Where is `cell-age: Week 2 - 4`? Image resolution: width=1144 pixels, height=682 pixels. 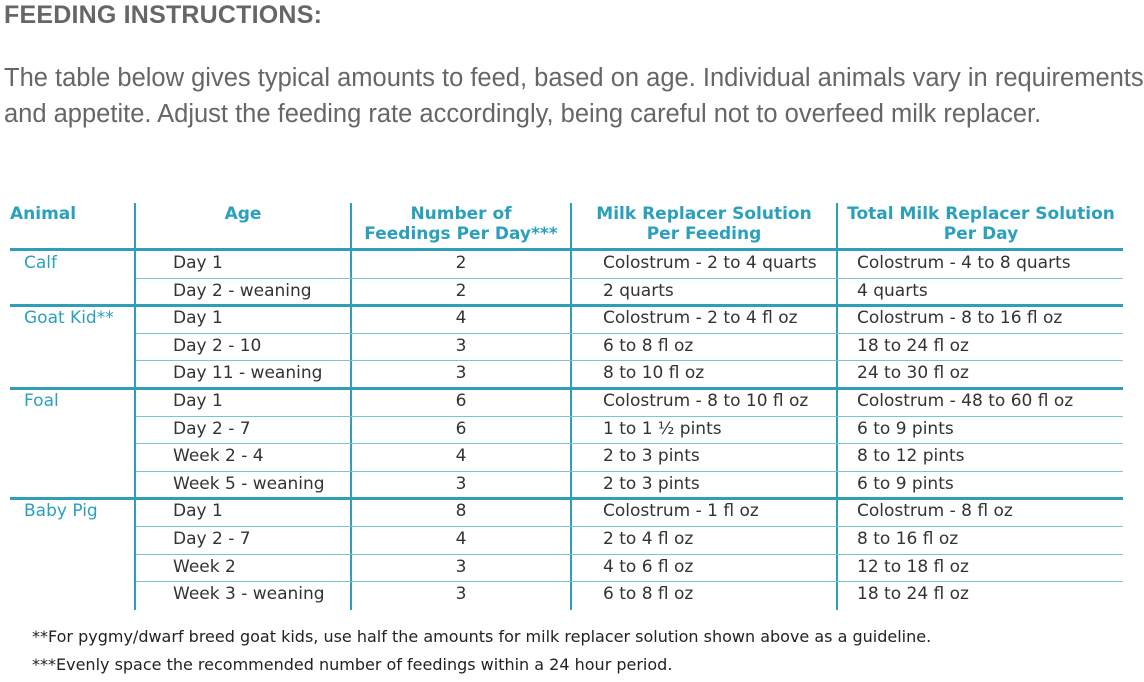
cell-age: Week 2 - 4 is located at coordinates (218, 456).